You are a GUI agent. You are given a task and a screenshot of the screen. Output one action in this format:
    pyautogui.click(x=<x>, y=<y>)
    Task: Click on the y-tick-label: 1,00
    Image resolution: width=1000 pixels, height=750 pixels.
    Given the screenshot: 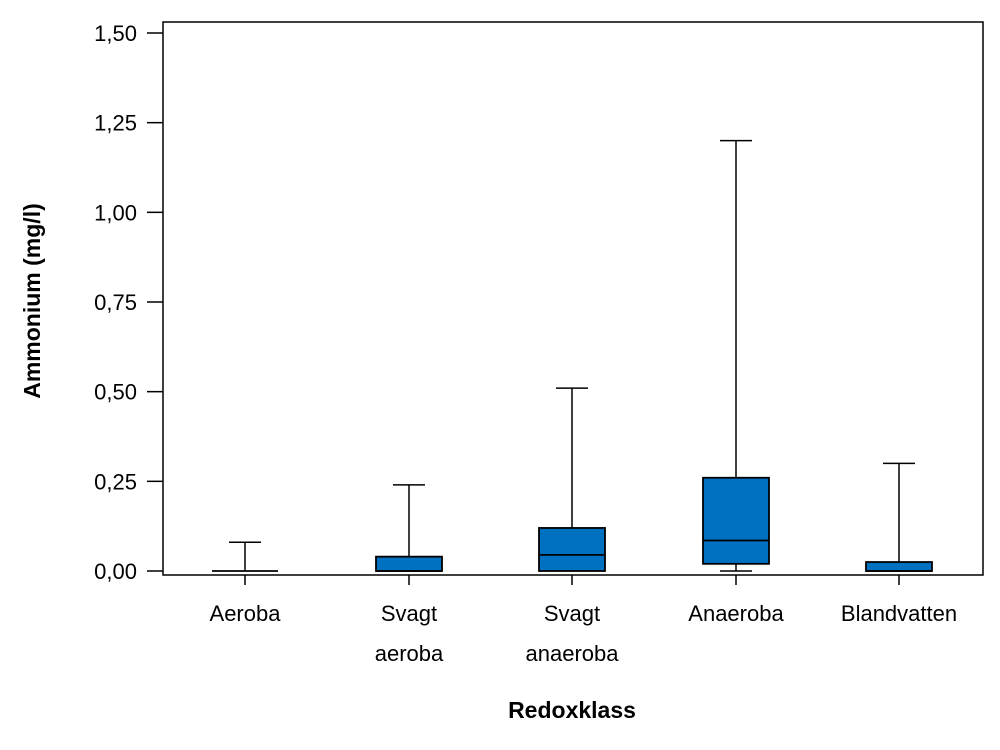 What is the action you would take?
    pyautogui.click(x=115, y=212)
    